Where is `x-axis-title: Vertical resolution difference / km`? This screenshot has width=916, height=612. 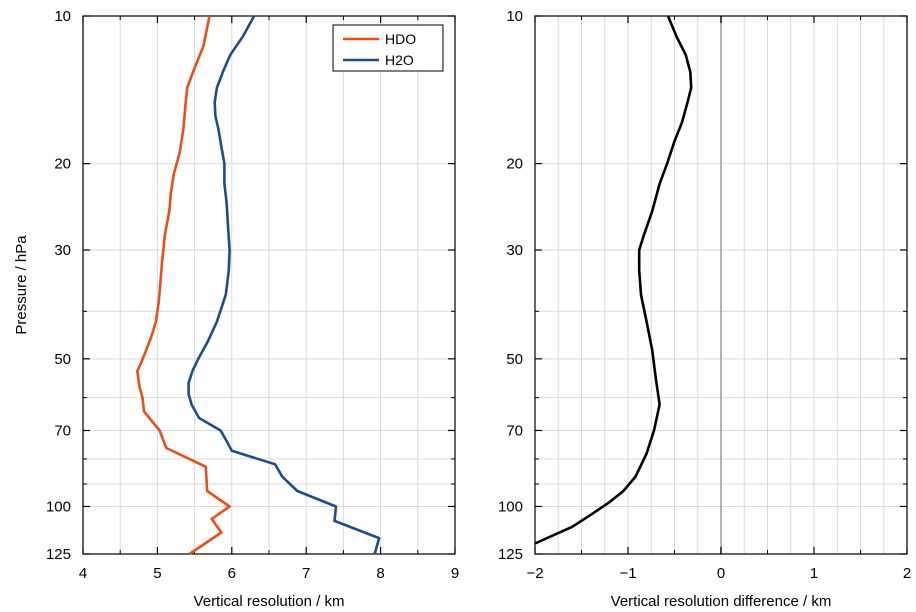 x-axis-title: Vertical resolution difference / km is located at coordinates (721, 601).